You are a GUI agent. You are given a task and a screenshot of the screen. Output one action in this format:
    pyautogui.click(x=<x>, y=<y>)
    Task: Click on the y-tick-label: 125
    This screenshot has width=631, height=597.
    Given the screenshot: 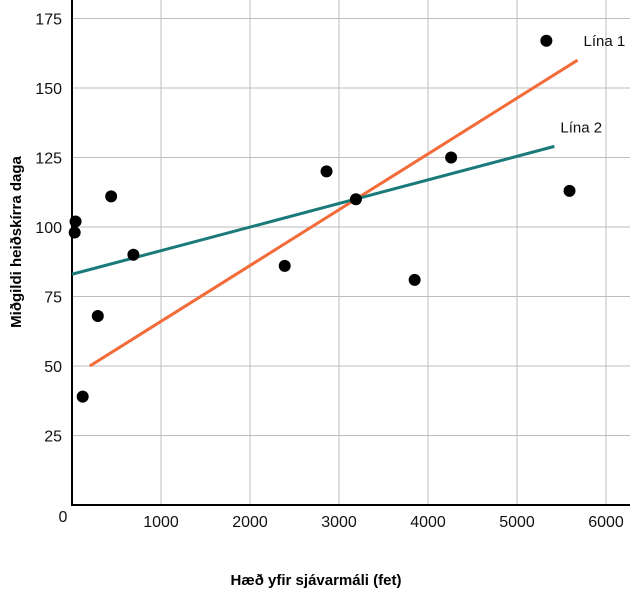 What is the action you would take?
    pyautogui.click(x=48, y=159)
    